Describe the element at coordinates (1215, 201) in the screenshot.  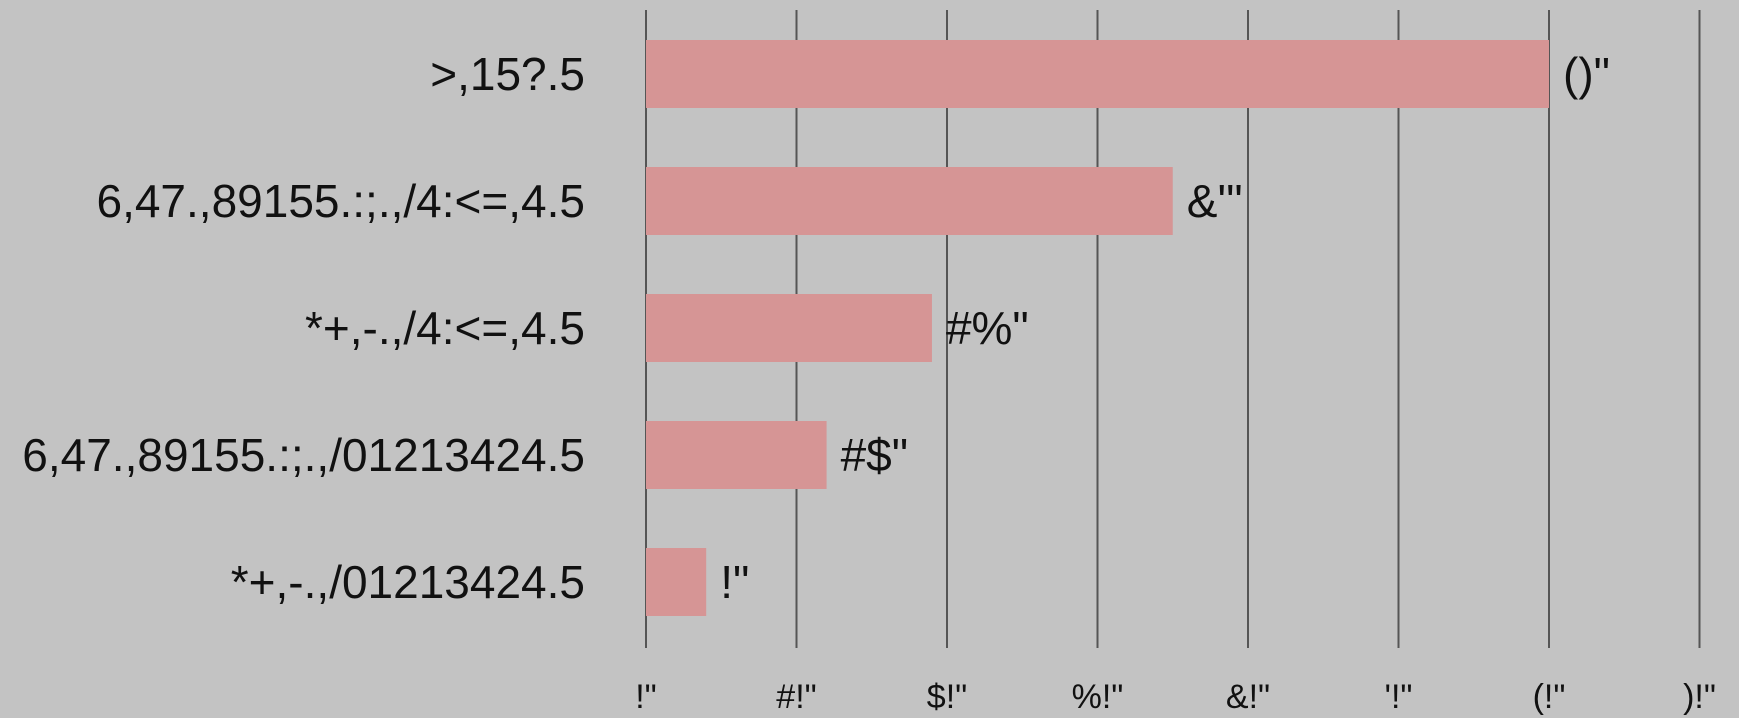
I see `value-label-1: &'"` at that location.